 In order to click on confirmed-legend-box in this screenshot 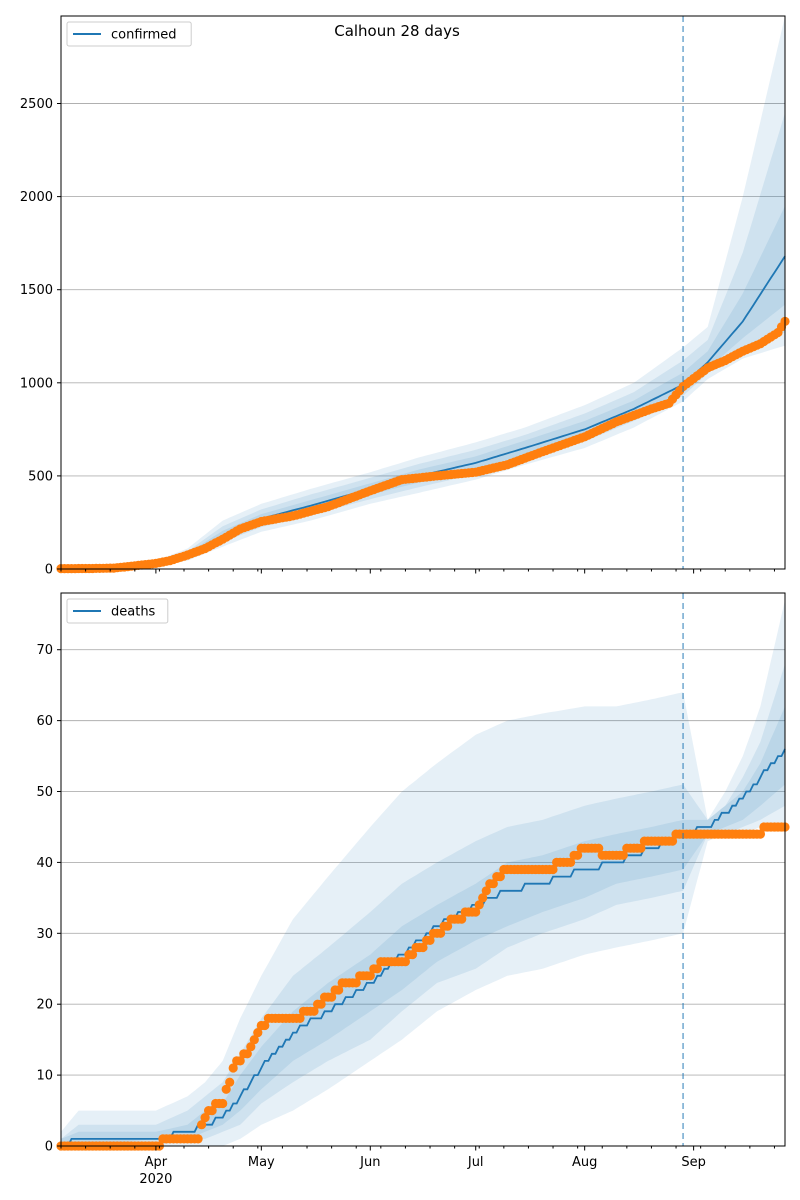, I will do `click(129, 34)`.